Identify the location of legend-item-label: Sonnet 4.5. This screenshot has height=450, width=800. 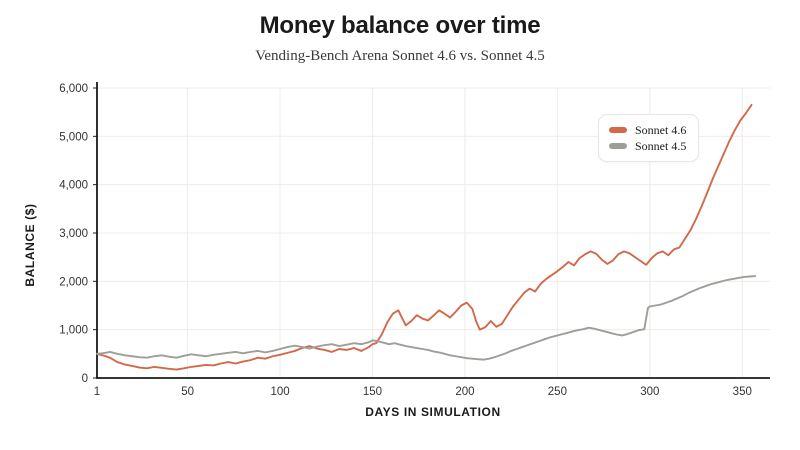
(661, 145).